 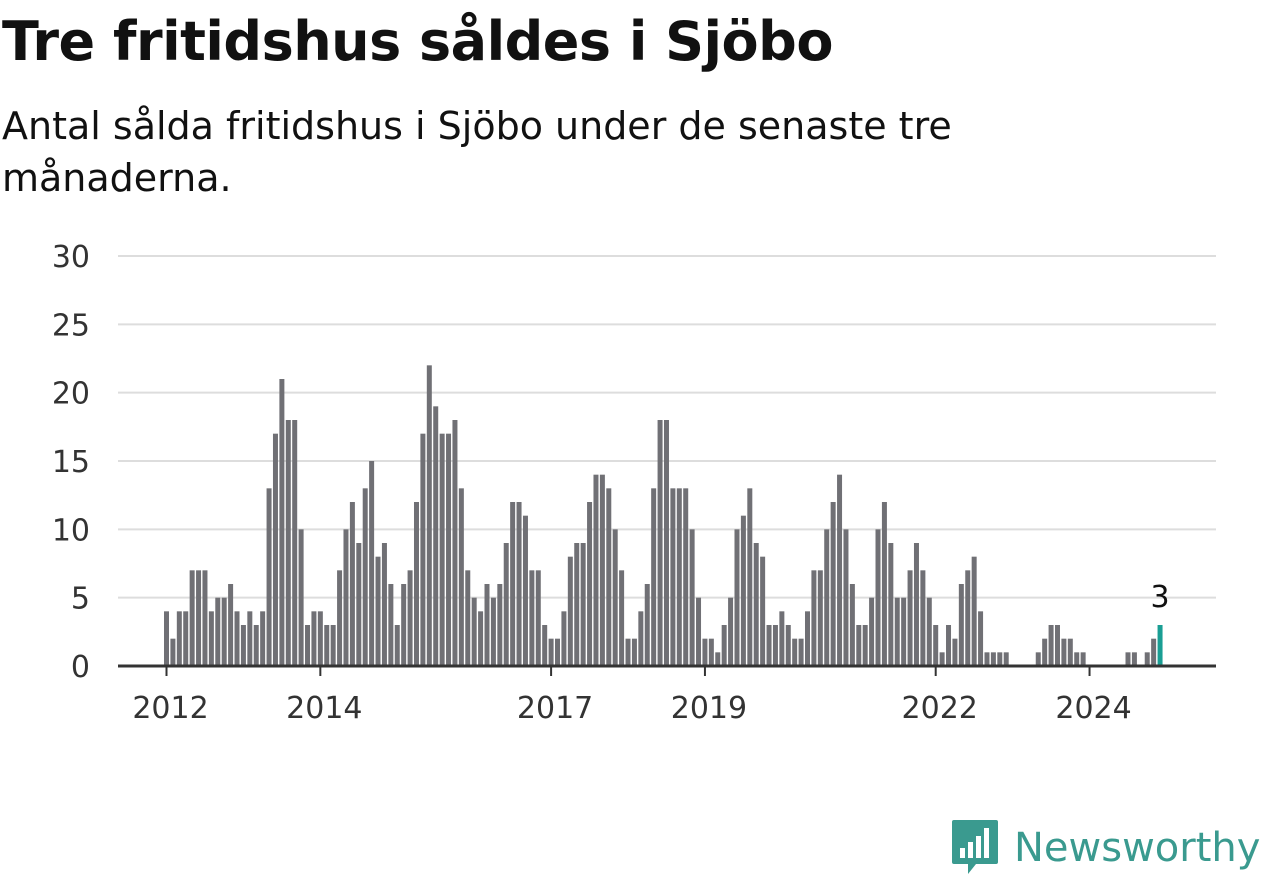 I want to click on highlight-bar, so click(x=1160, y=645).